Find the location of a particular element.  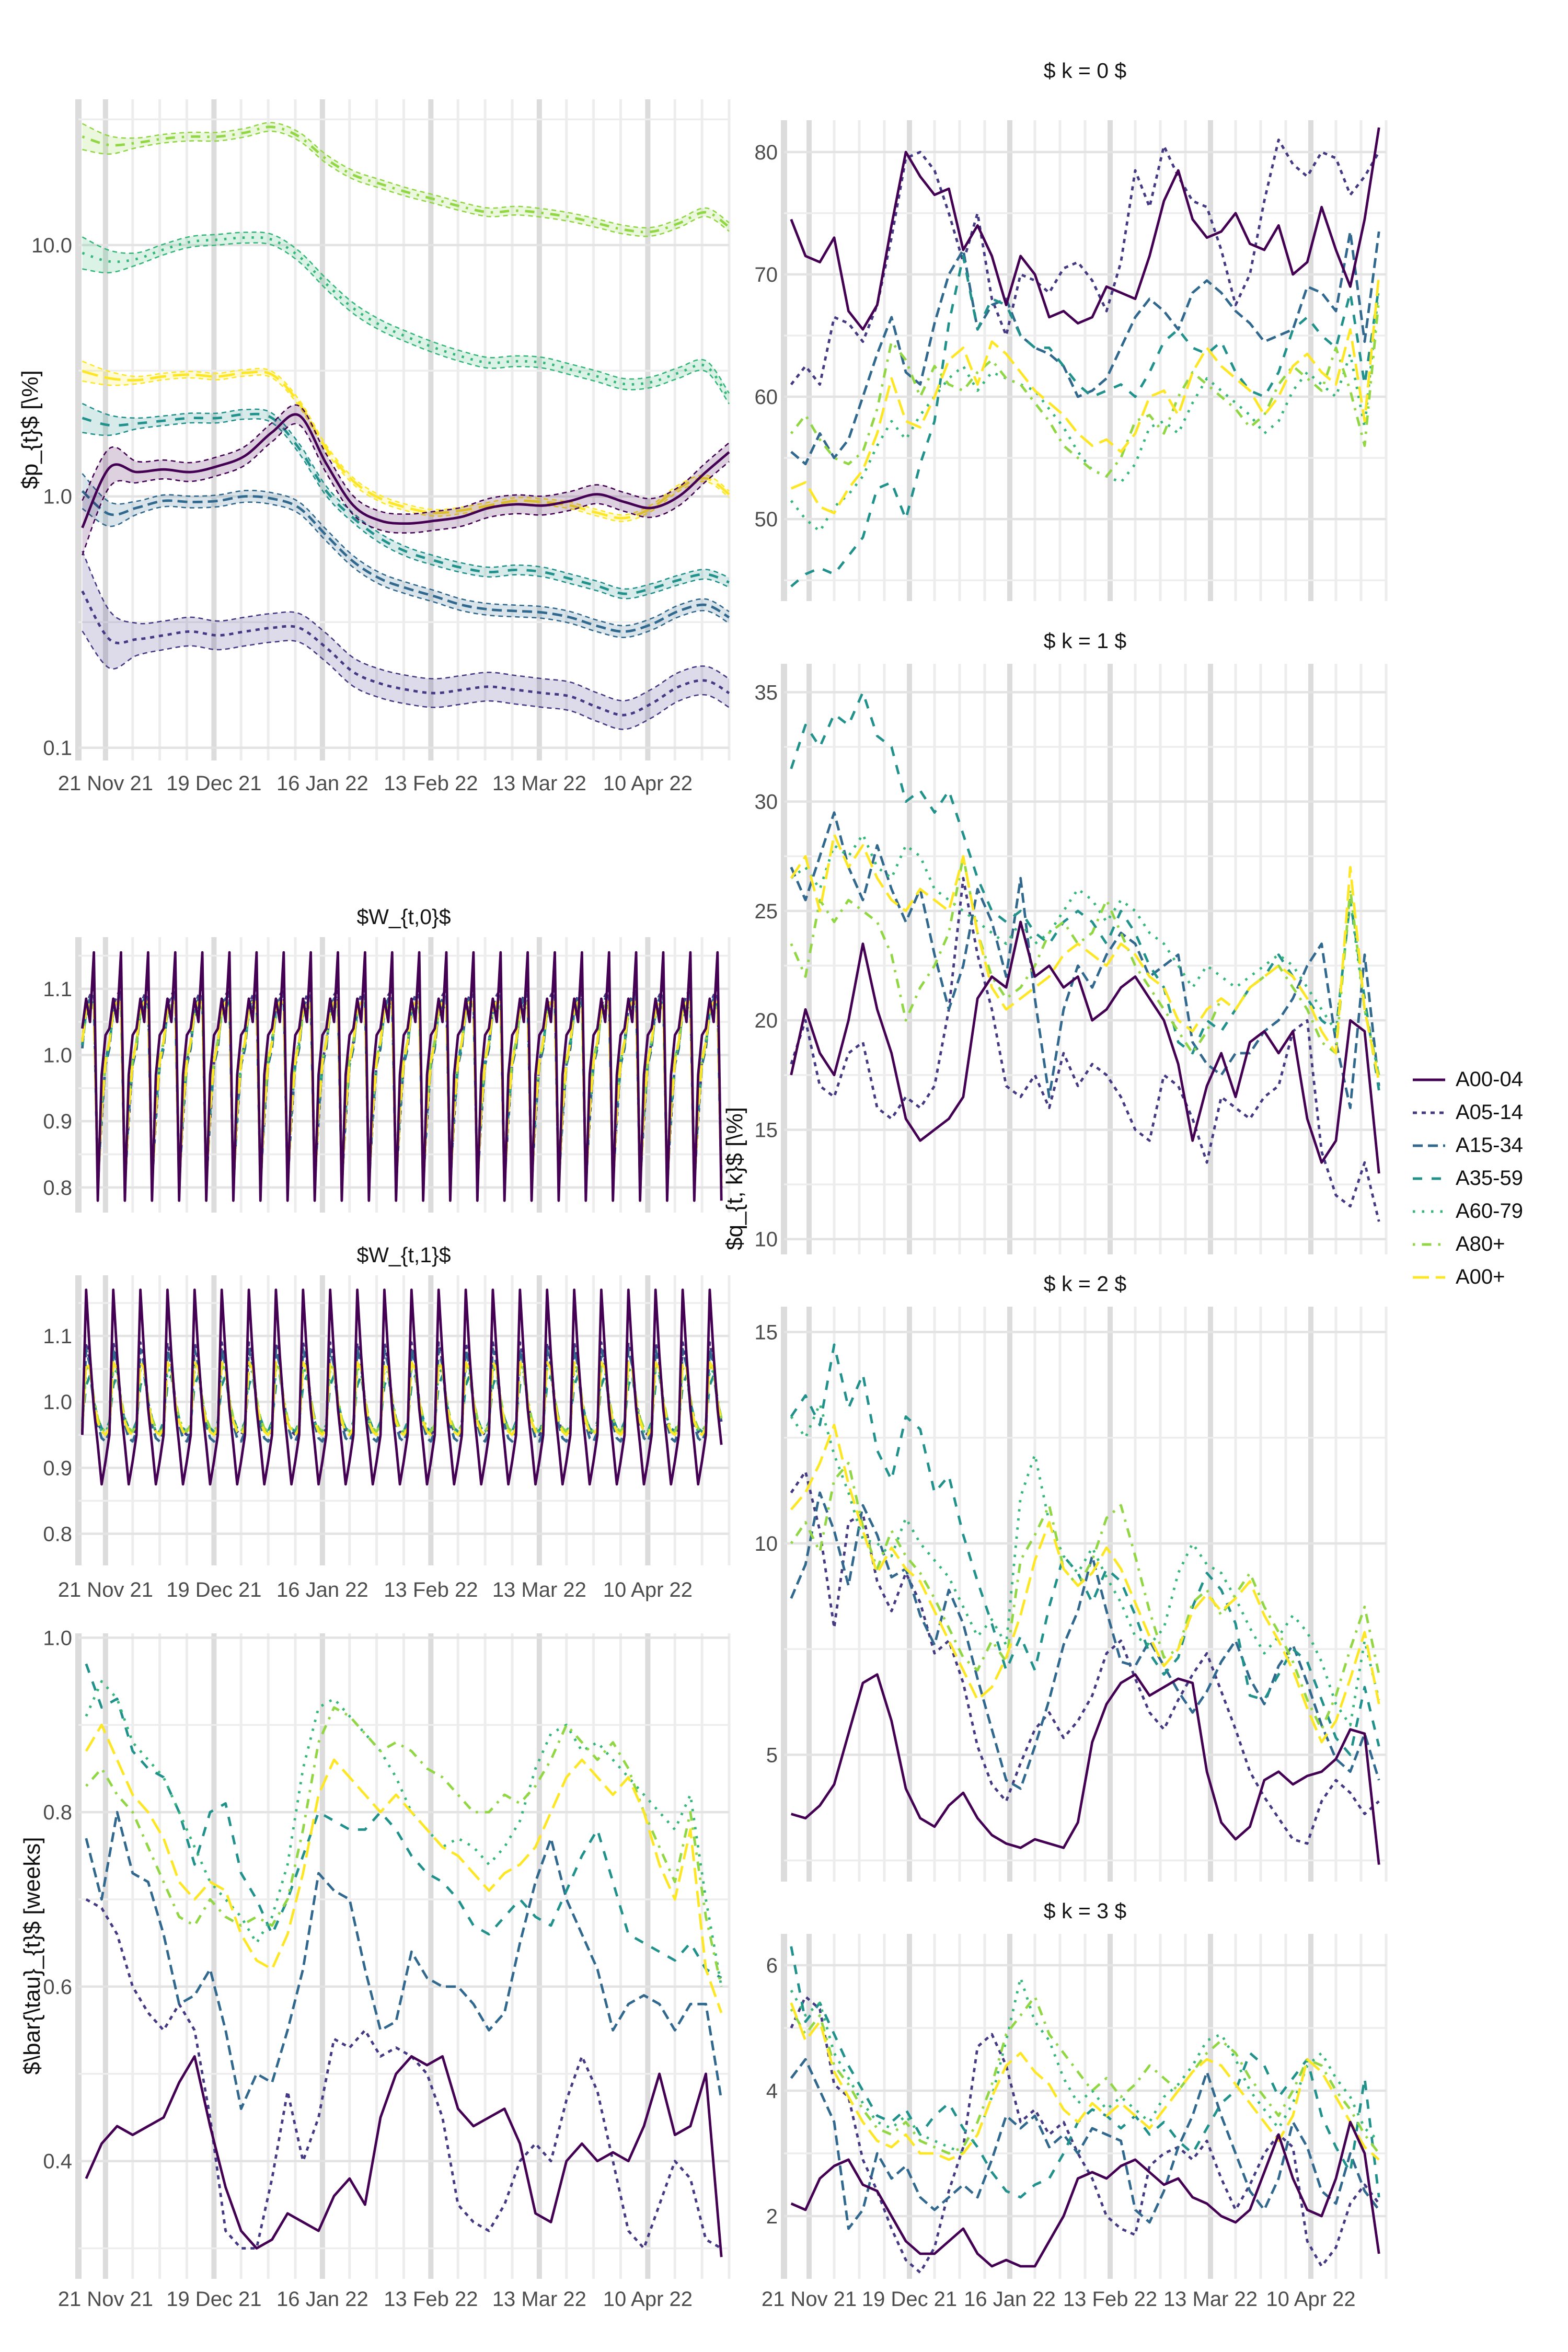

svg-text: 25 is located at coordinates (766, 911).